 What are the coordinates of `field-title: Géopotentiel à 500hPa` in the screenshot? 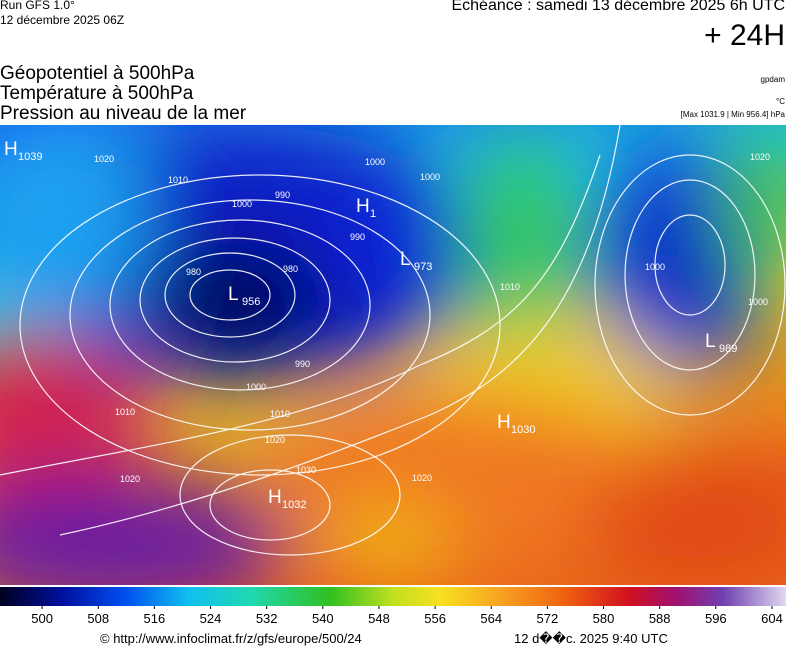 It's located at (97, 73).